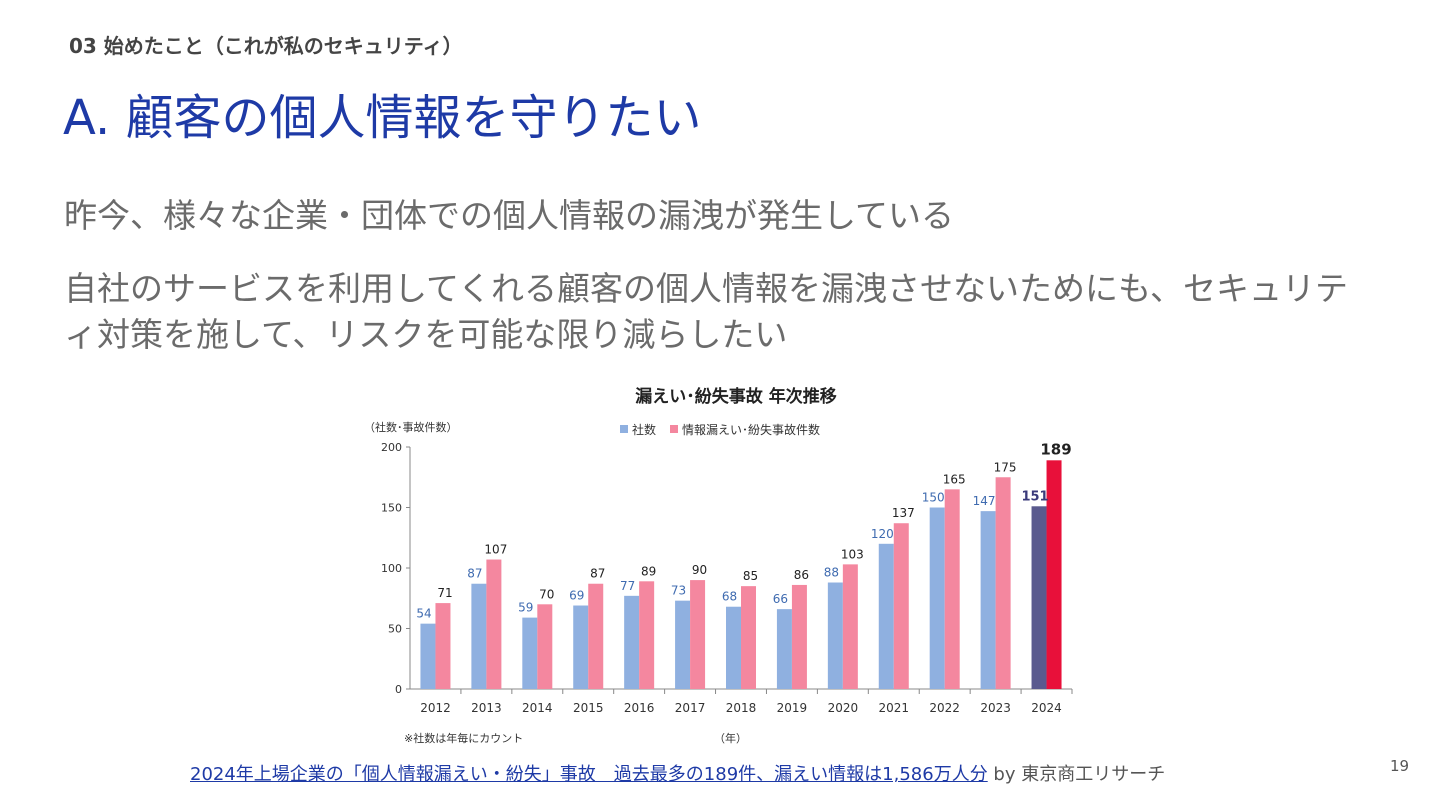  Describe the element at coordinates (735, 396) in the screenshot. I see `chart-title: 漏えい･紛失事故 年次推移` at that location.